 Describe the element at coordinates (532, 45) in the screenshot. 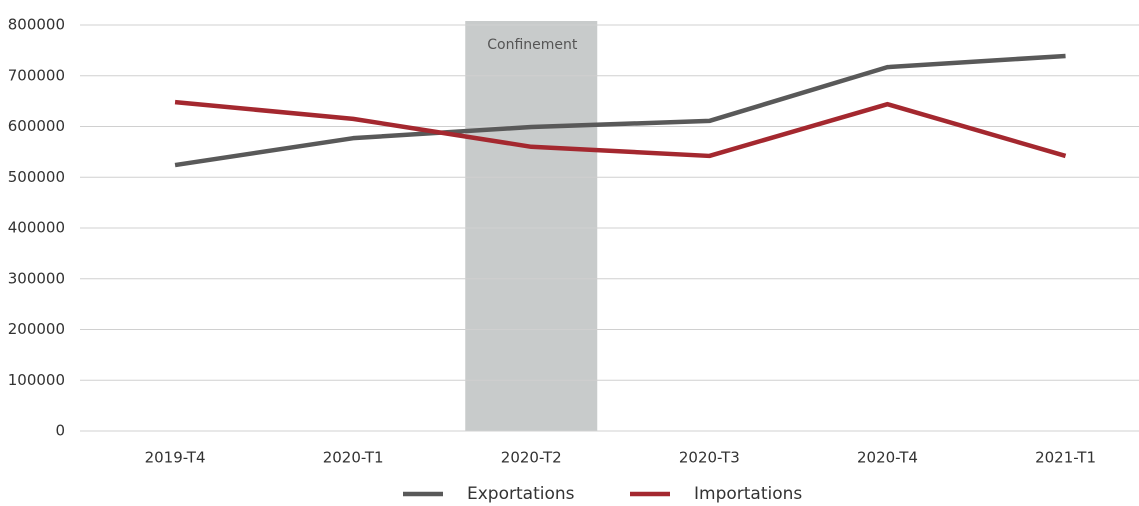

I see `annotation: Confinement` at that location.